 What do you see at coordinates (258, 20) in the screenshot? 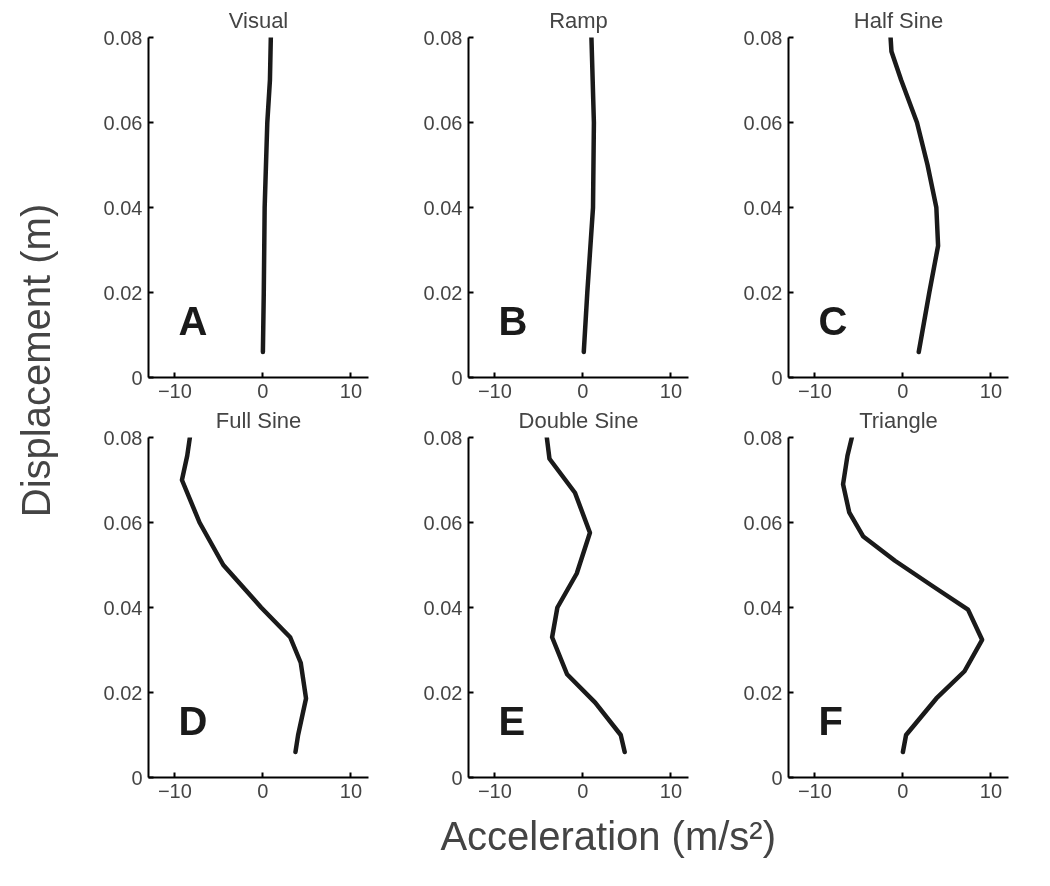
I see `chart-title: Visual` at bounding box center [258, 20].